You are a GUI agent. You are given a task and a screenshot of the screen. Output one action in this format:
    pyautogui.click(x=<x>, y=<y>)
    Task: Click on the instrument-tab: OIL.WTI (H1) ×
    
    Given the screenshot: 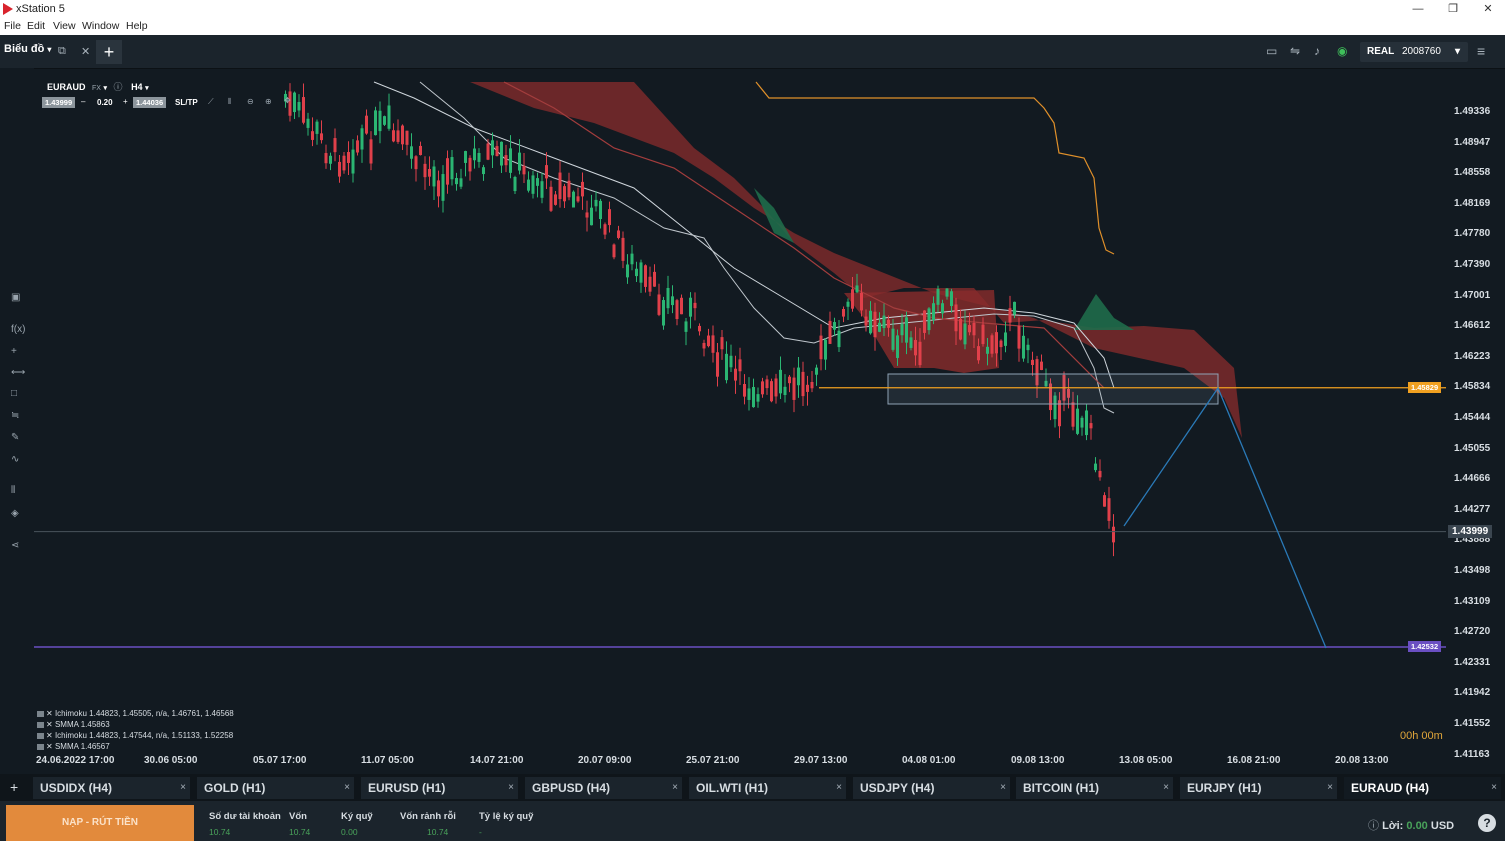 What is the action you would take?
    pyautogui.click(x=767, y=788)
    